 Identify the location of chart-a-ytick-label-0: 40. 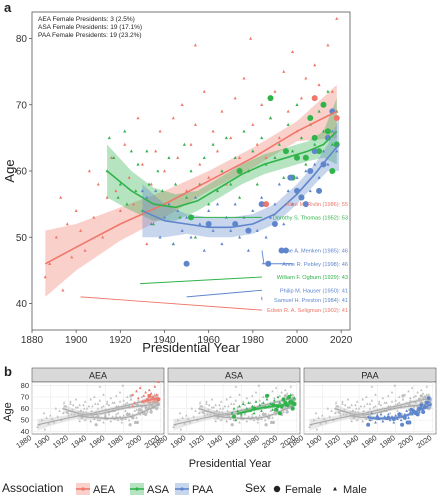
(22, 304).